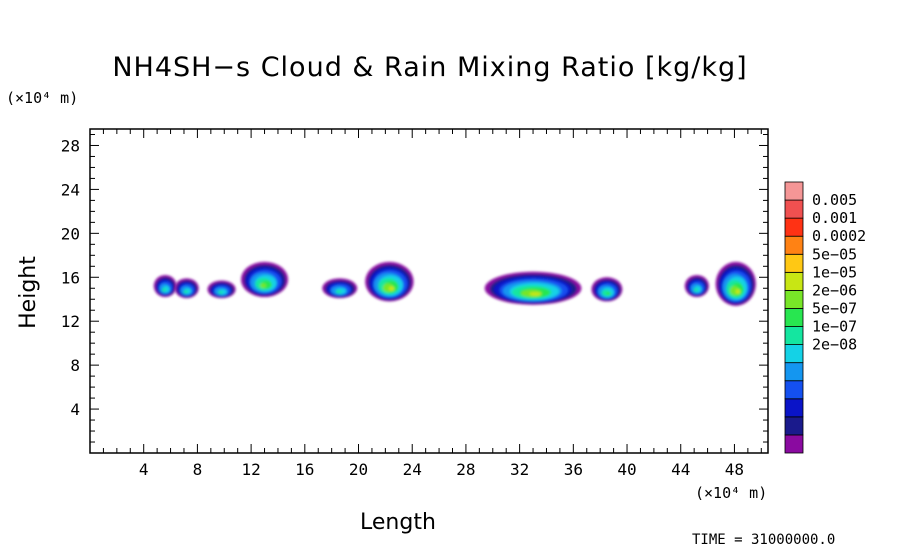 This screenshot has width=904, height=548. What do you see at coordinates (250, 469) in the screenshot?
I see `x-tick-label: 12` at bounding box center [250, 469].